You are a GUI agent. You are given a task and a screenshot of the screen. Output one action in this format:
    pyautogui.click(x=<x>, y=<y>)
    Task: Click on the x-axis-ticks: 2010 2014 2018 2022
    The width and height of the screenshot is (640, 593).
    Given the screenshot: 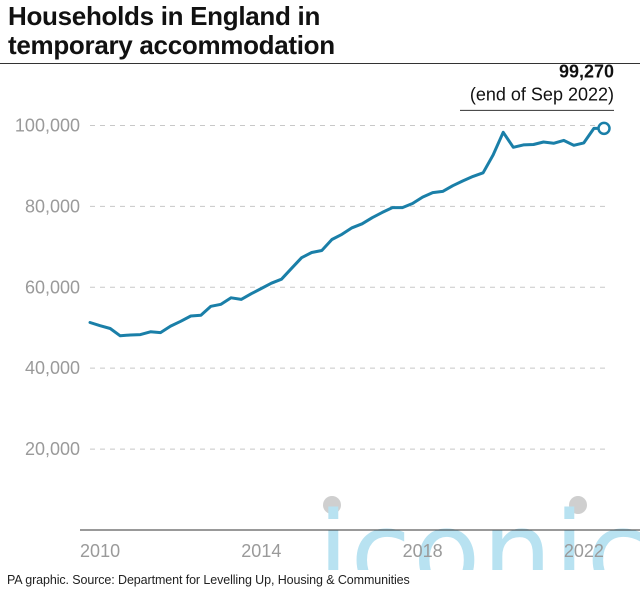 What is the action you would take?
    pyautogui.click(x=342, y=551)
    